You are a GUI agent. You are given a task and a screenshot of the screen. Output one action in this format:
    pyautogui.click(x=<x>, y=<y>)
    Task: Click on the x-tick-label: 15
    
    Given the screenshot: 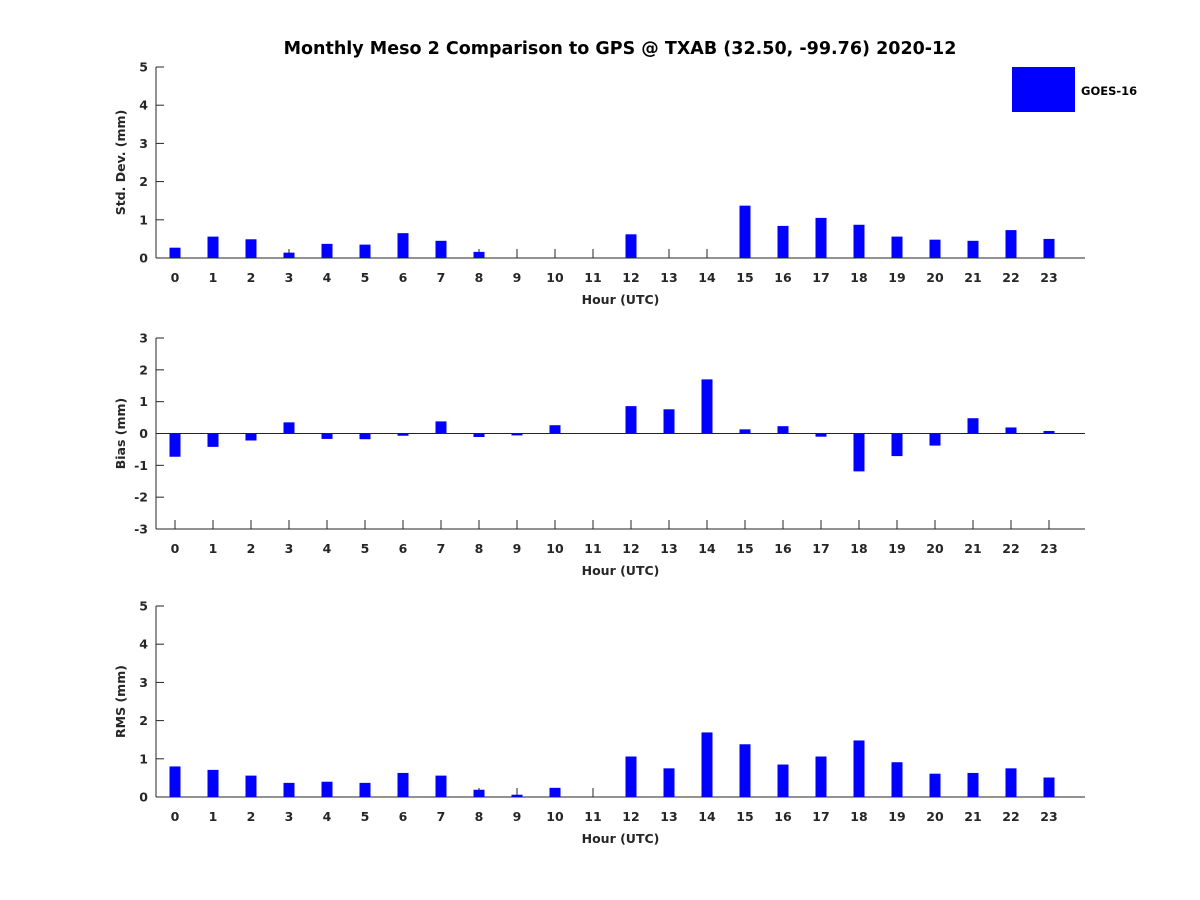 What is the action you would take?
    pyautogui.click(x=744, y=548)
    